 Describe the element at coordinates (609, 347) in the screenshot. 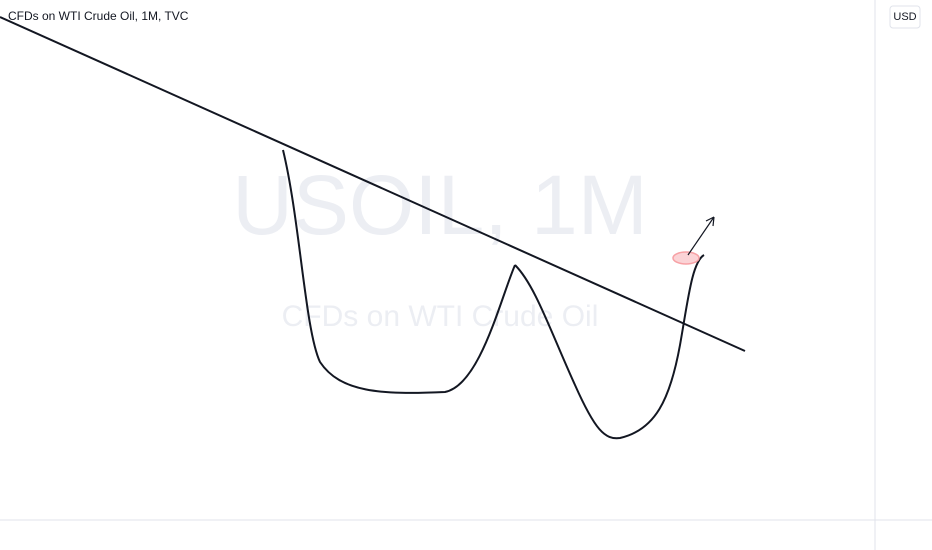

I see `handle-curve` at that location.